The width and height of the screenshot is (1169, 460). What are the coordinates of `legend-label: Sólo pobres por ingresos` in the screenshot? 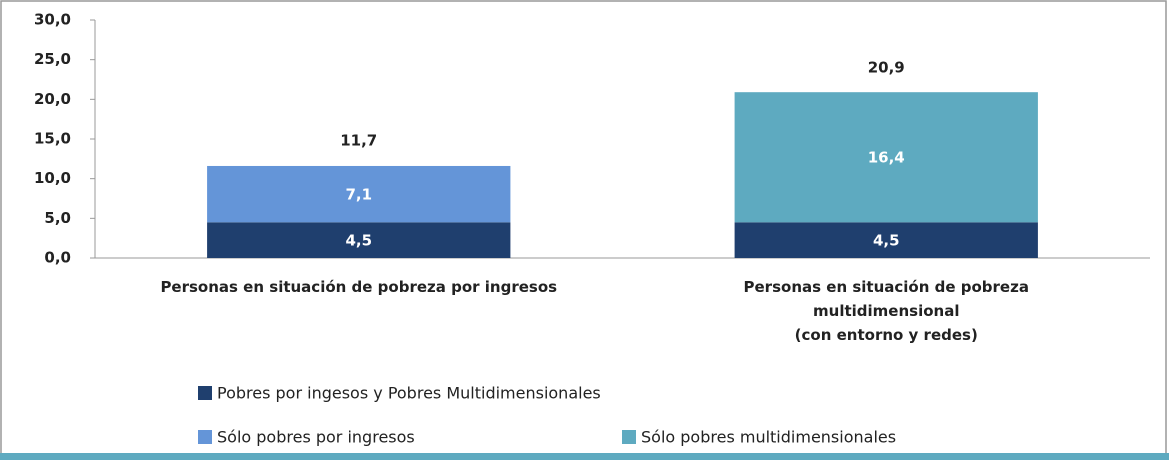 It's located at (316, 437).